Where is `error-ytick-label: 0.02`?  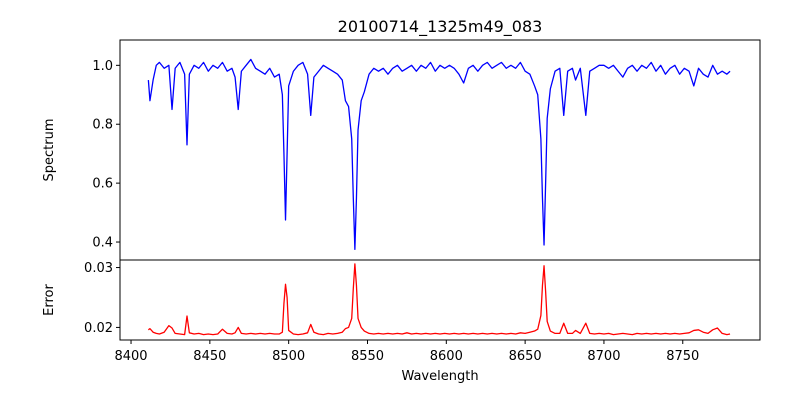
error-ytick-label: 0.02 is located at coordinates (98, 328).